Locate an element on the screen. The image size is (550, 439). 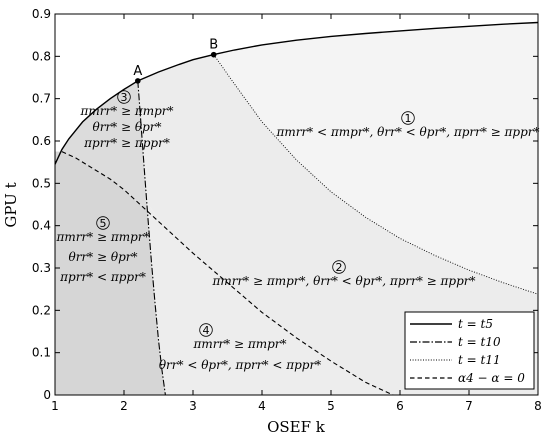
region-5-number: 5 is located at coordinates (103, 223).